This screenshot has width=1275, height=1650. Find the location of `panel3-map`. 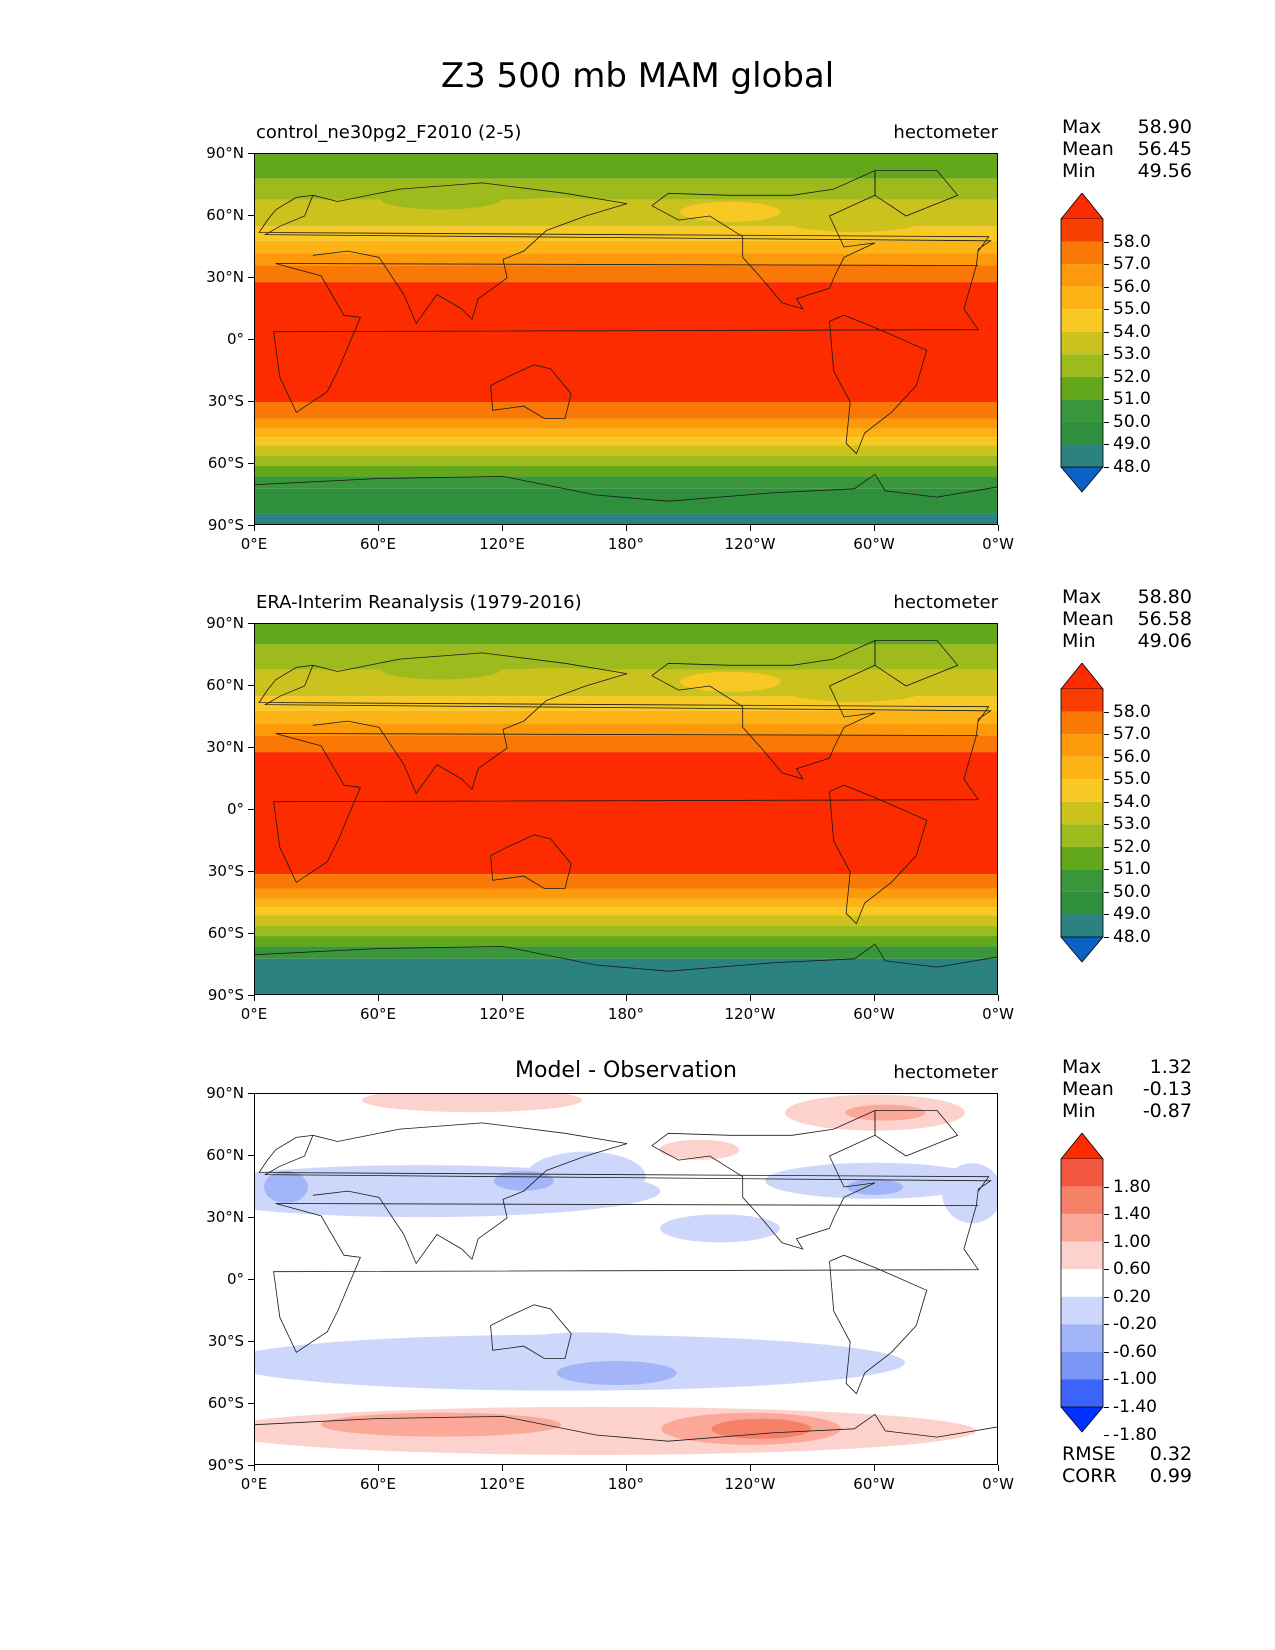

panel3-map is located at coordinates (626, 1279).